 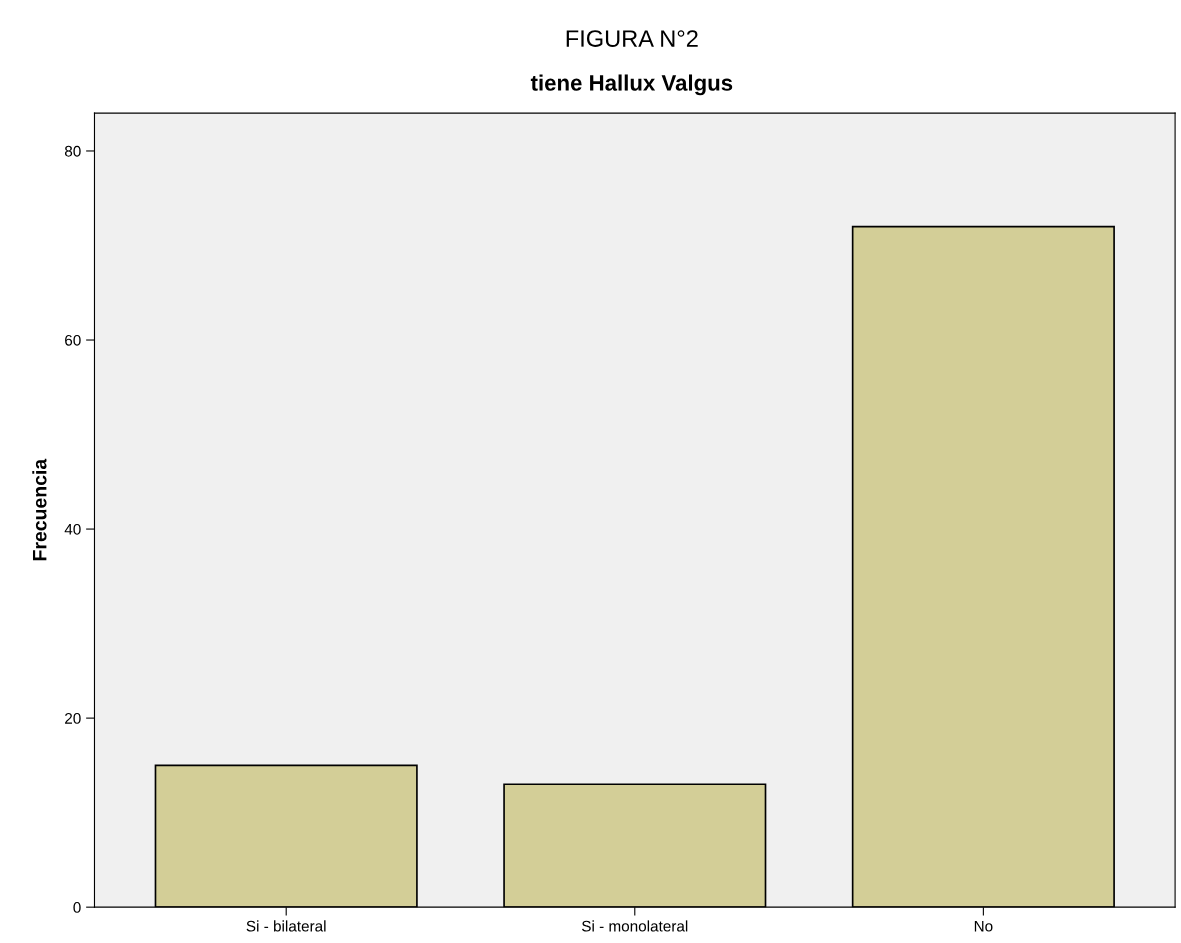 What do you see at coordinates (73, 718) in the screenshot?
I see `y-tick-label: 20` at bounding box center [73, 718].